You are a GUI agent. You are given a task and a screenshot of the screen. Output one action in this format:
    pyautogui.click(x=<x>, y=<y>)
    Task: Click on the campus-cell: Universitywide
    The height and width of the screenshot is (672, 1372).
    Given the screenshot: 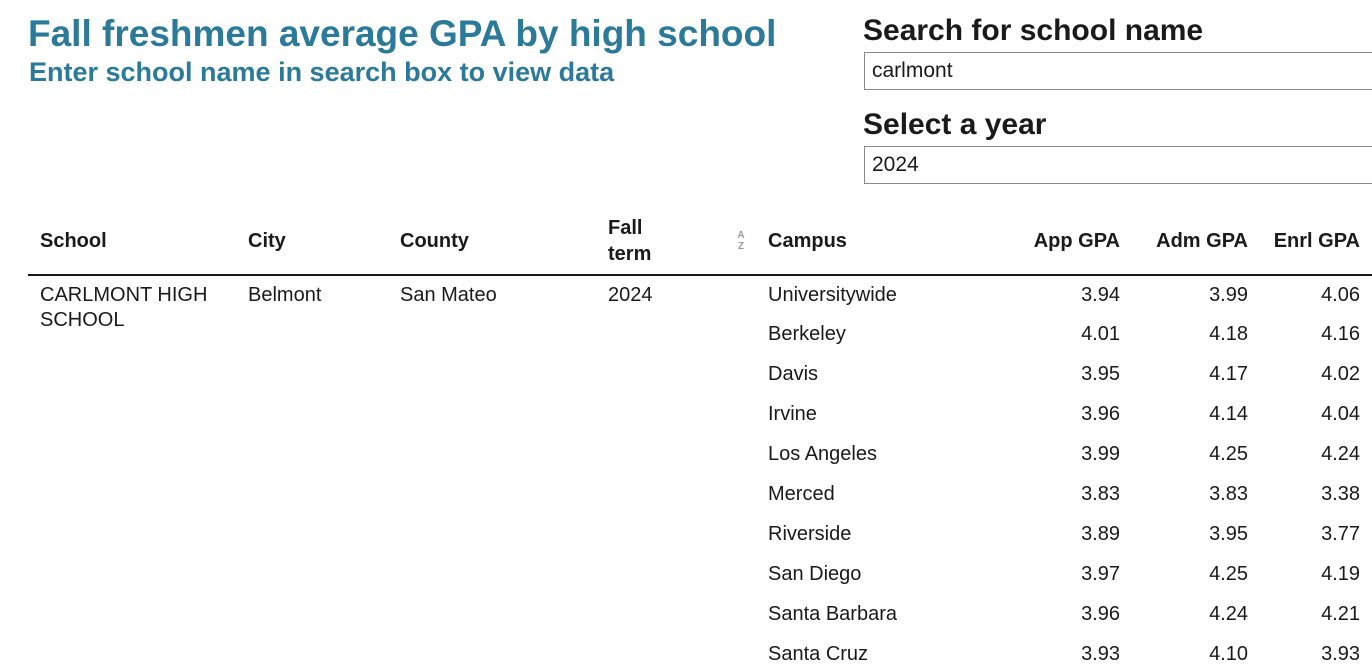 What is the action you would take?
    pyautogui.click(x=832, y=295)
    